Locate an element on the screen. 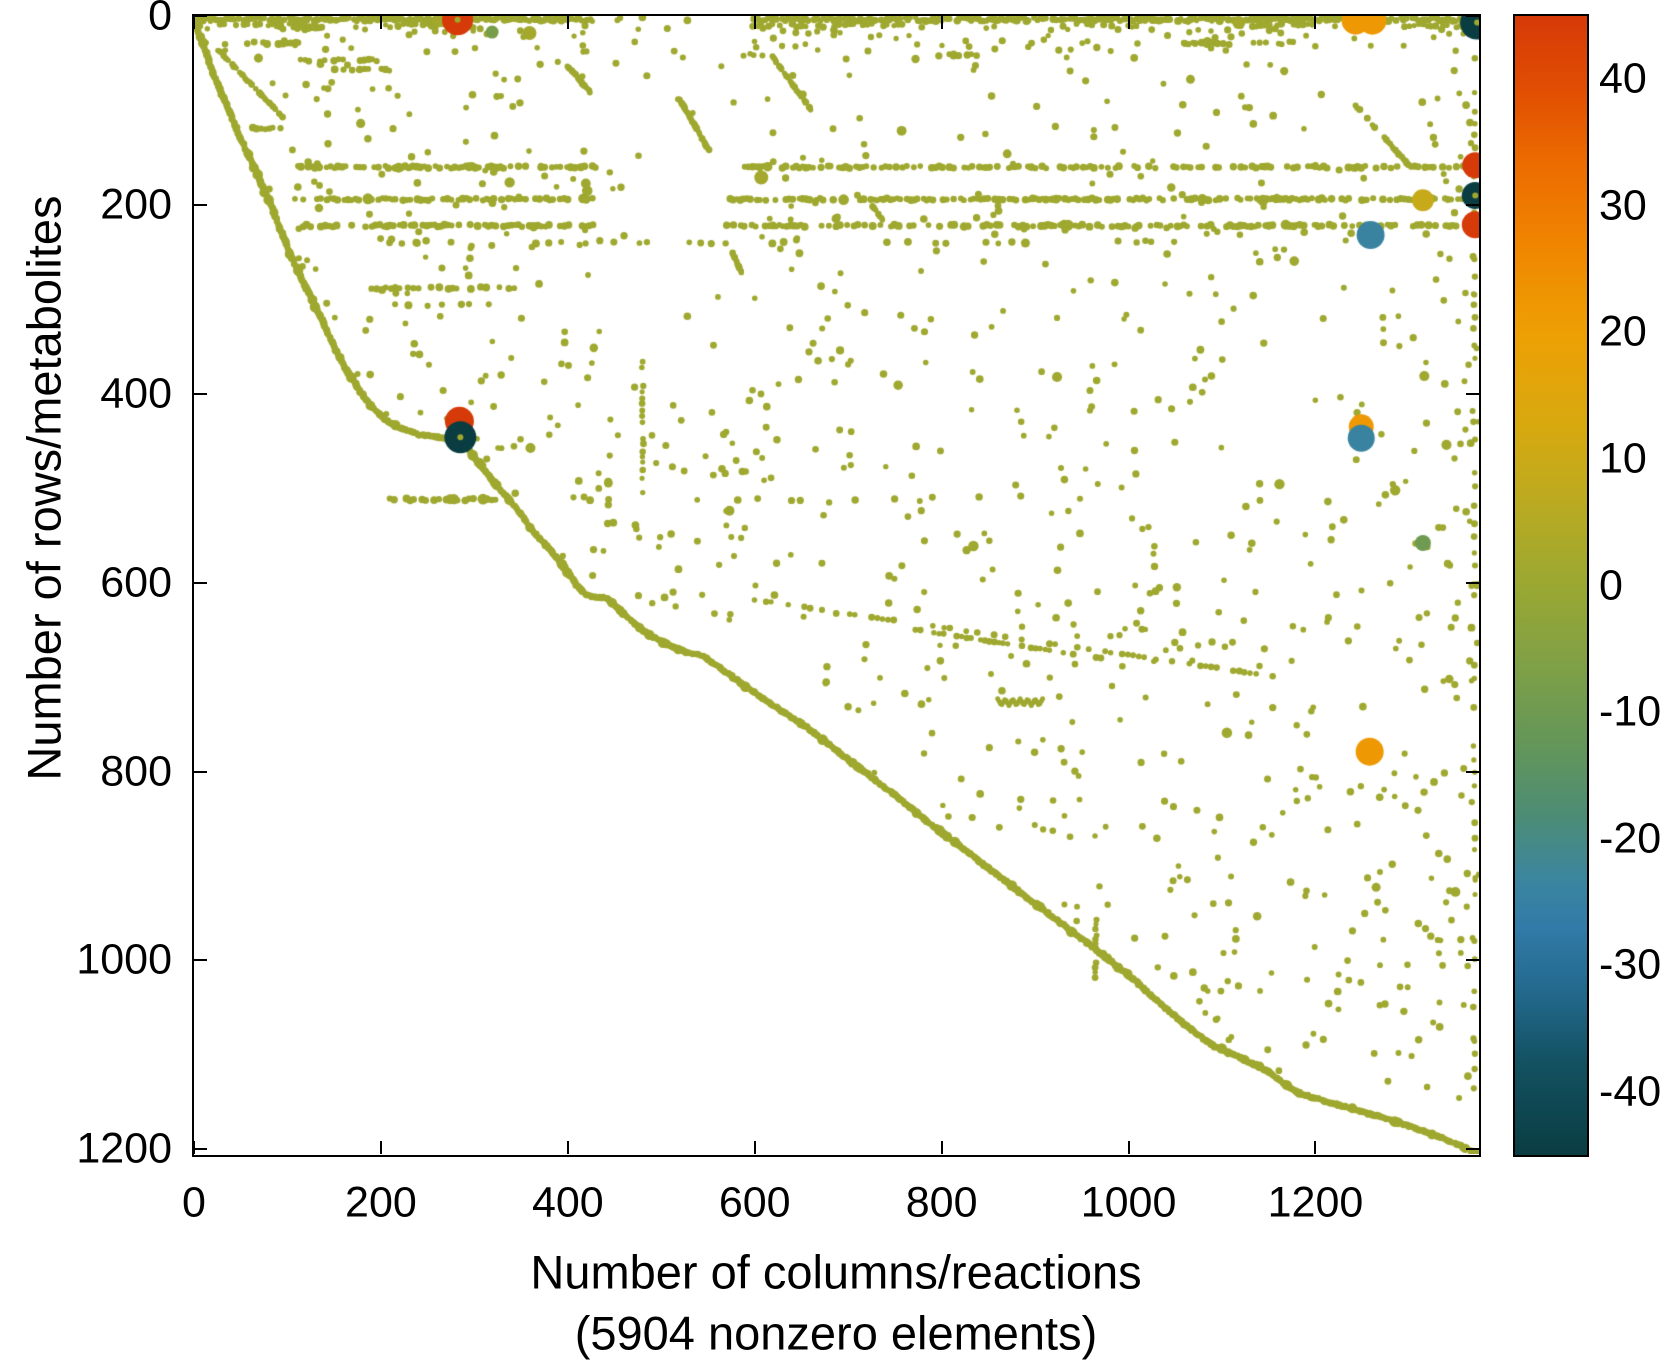 This screenshot has height=1365, width=1663. colorbar-gradient is located at coordinates (1551, 585).